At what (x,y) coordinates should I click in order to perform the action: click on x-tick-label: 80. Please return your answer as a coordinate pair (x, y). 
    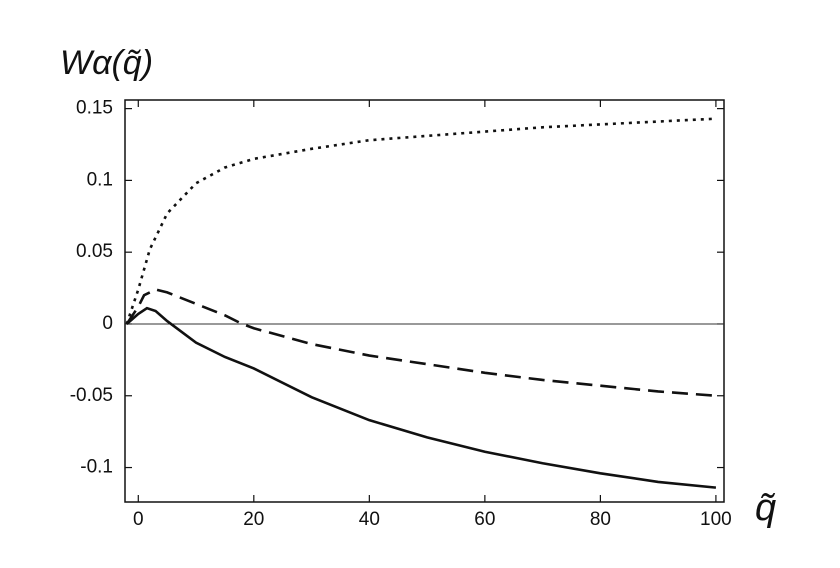
    Looking at the image, I should click on (600, 519).